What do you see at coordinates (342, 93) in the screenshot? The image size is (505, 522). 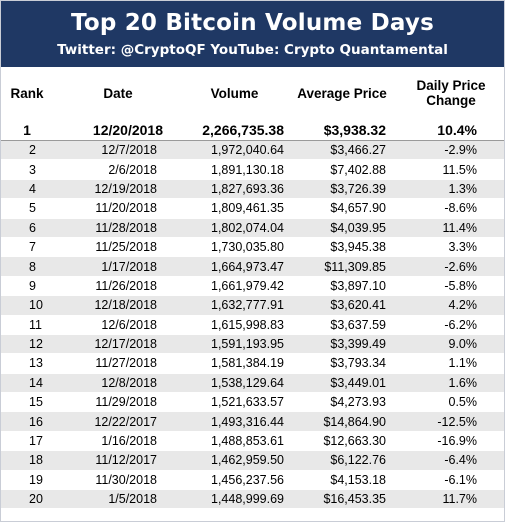 I see `header-average-price: Average Price` at bounding box center [342, 93].